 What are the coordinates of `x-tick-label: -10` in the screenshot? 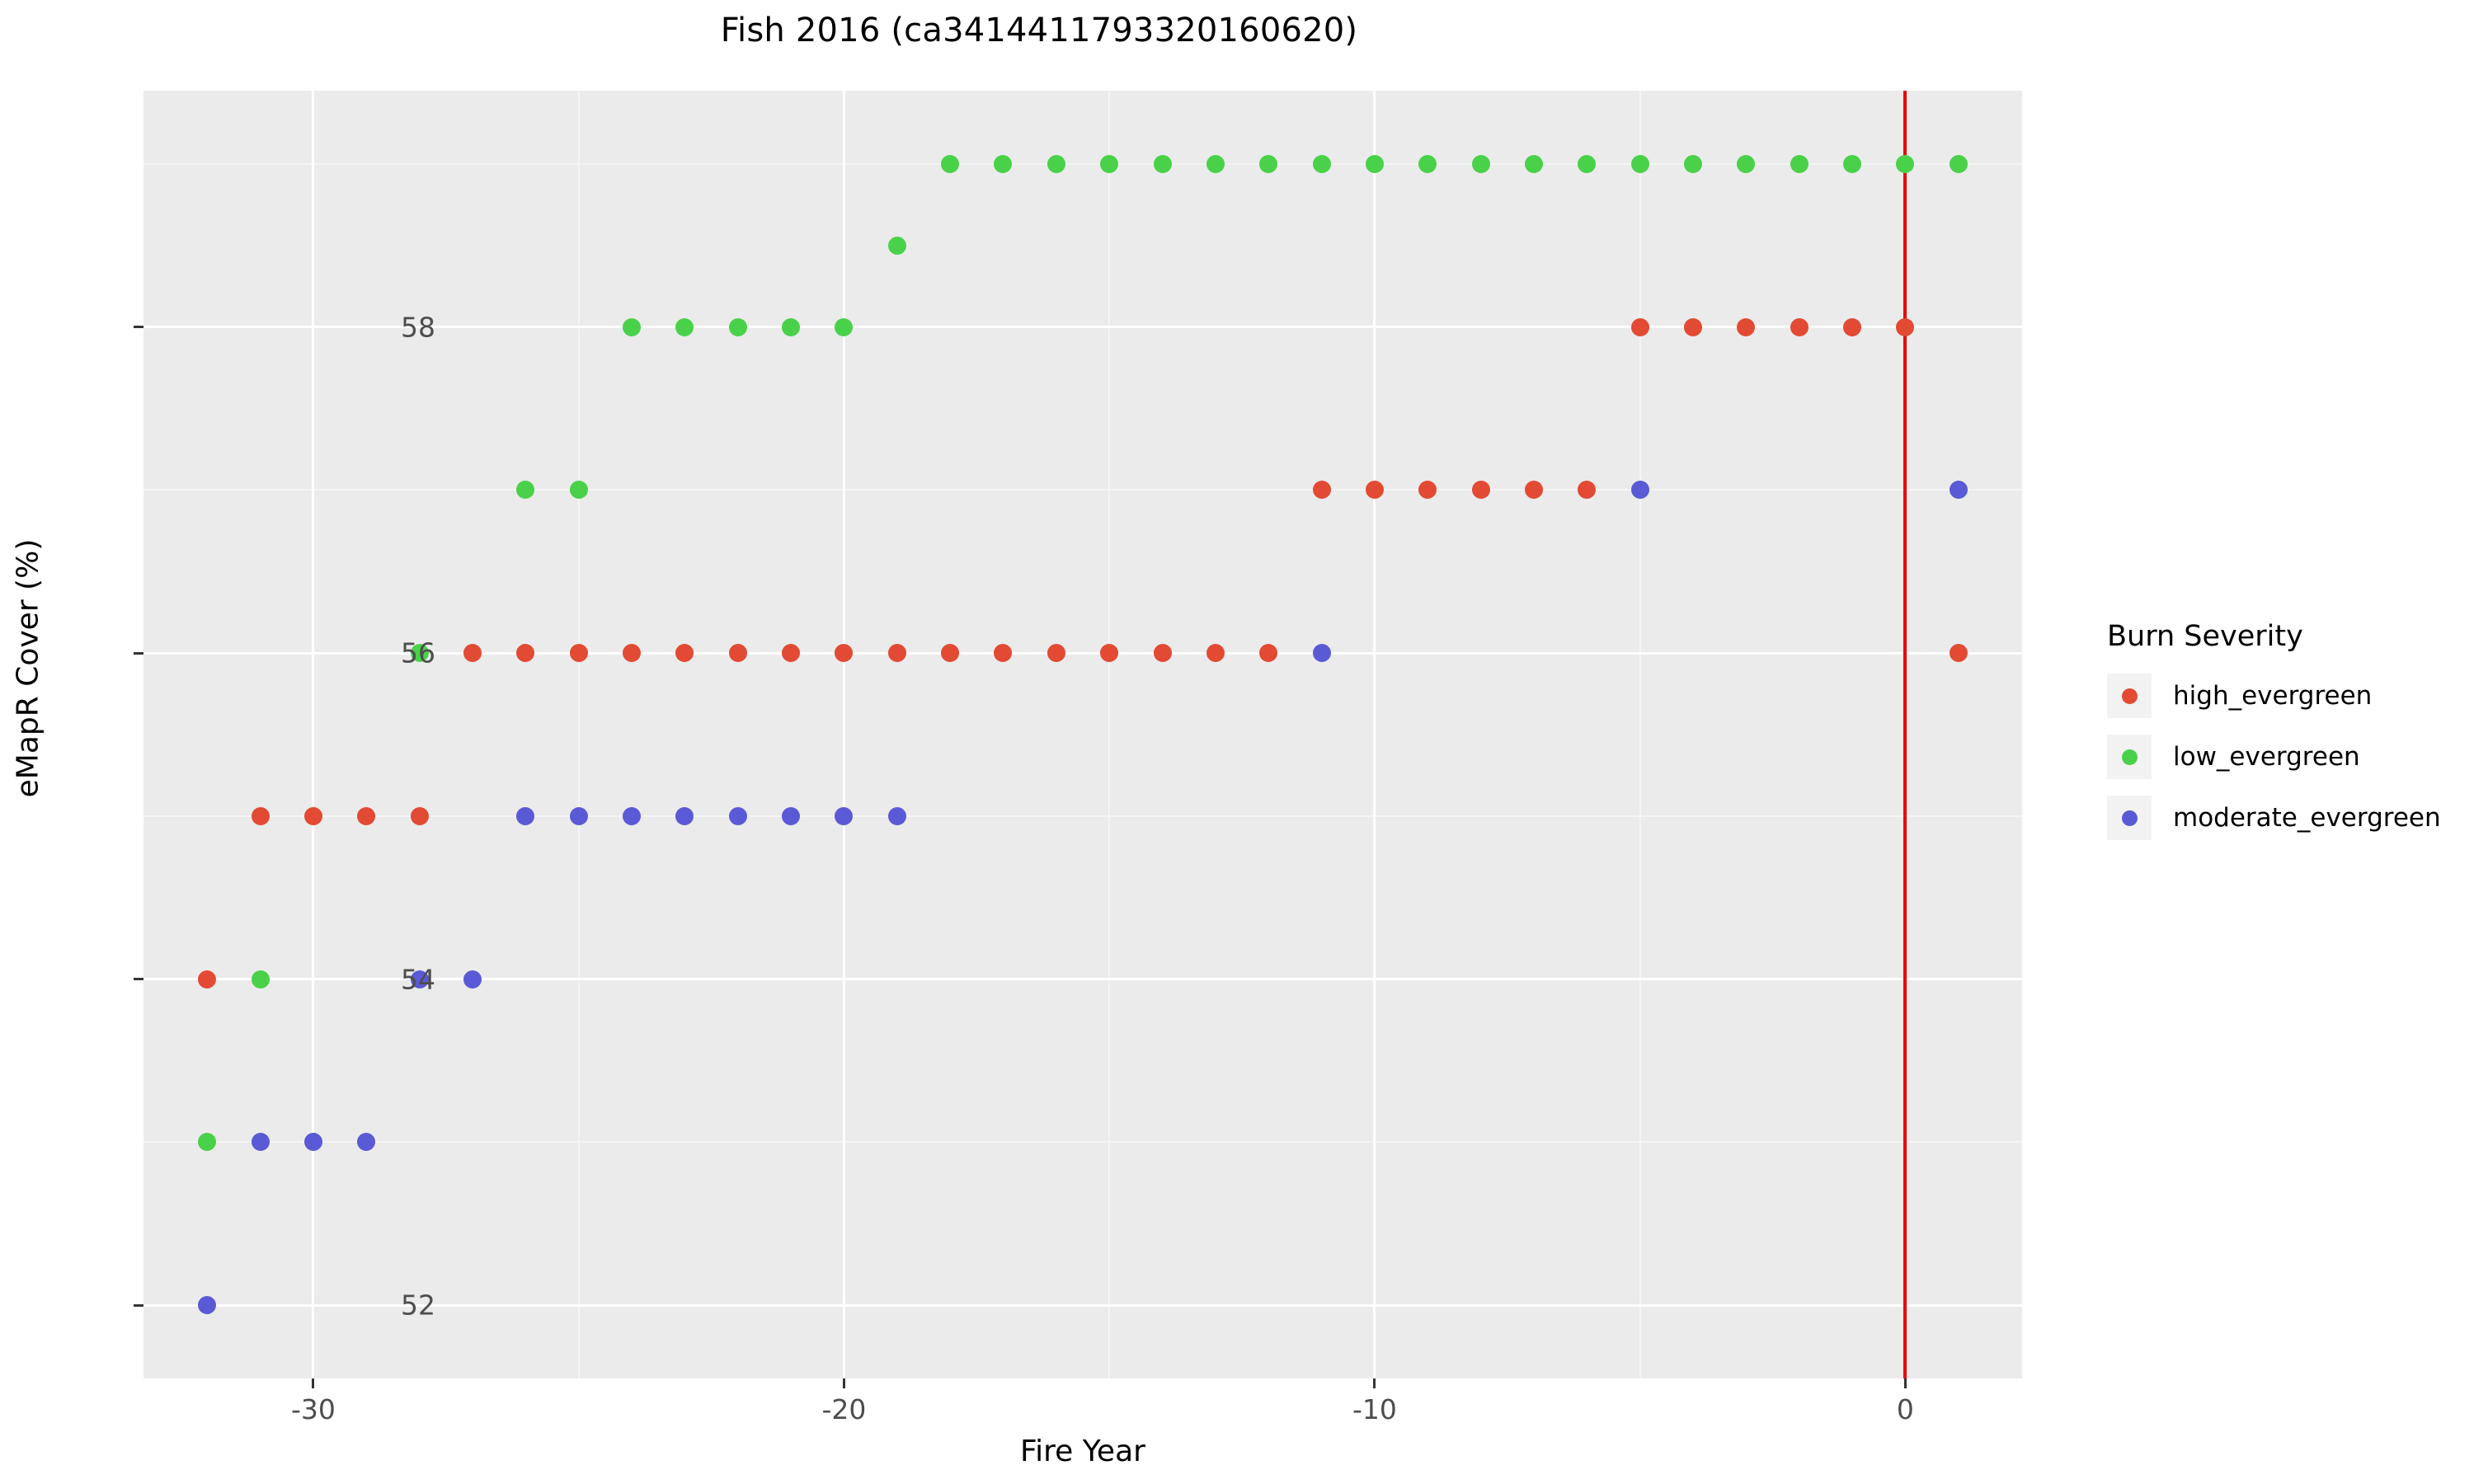 It's located at (1374, 1409).